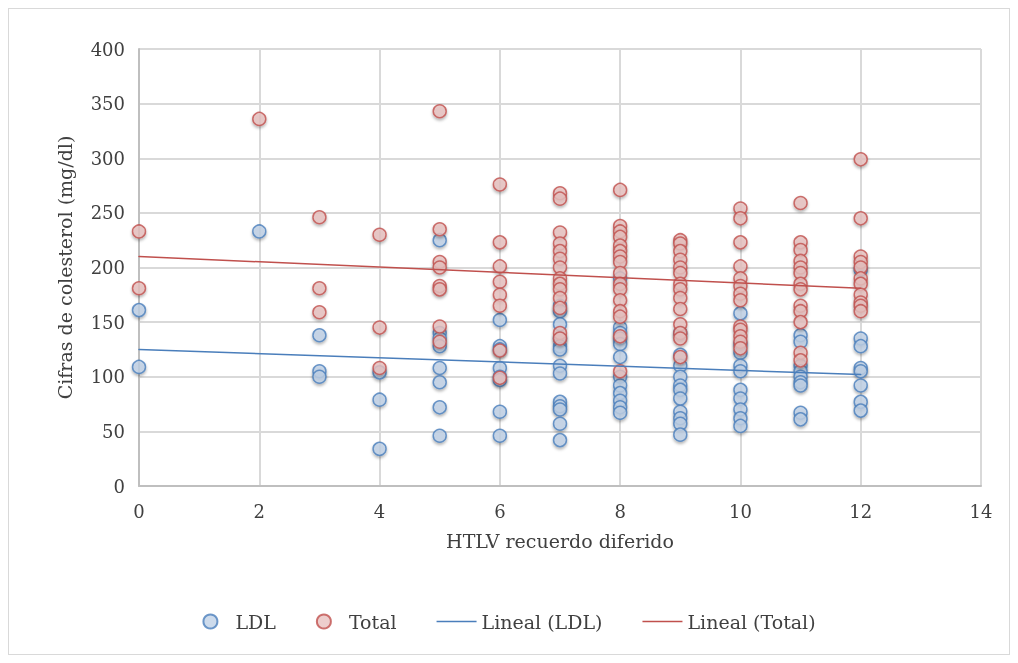 The height and width of the screenshot is (663, 1018). Describe the element at coordinates (107, 213) in the screenshot. I see `y-tick-label: 250` at that location.